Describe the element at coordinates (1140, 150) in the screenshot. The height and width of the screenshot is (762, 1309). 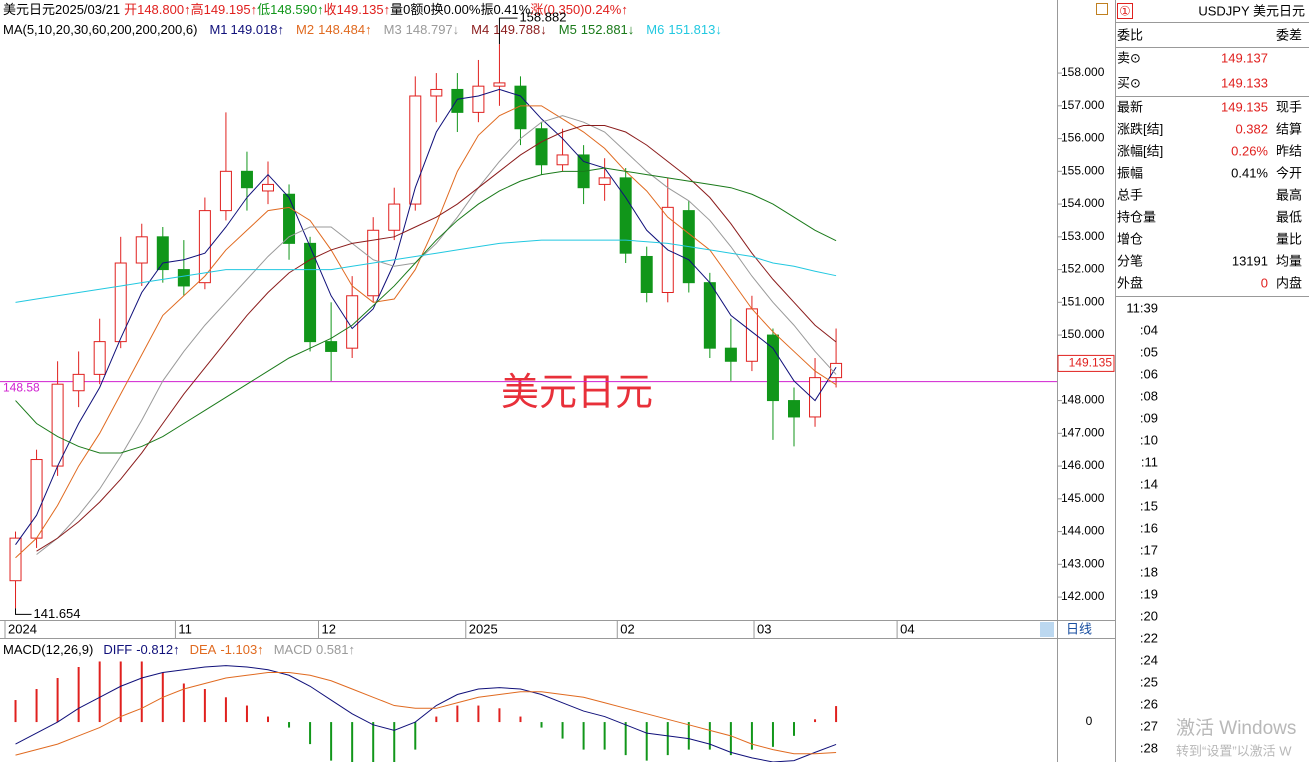
I see `quote-label: 涨幅[结]` at that location.